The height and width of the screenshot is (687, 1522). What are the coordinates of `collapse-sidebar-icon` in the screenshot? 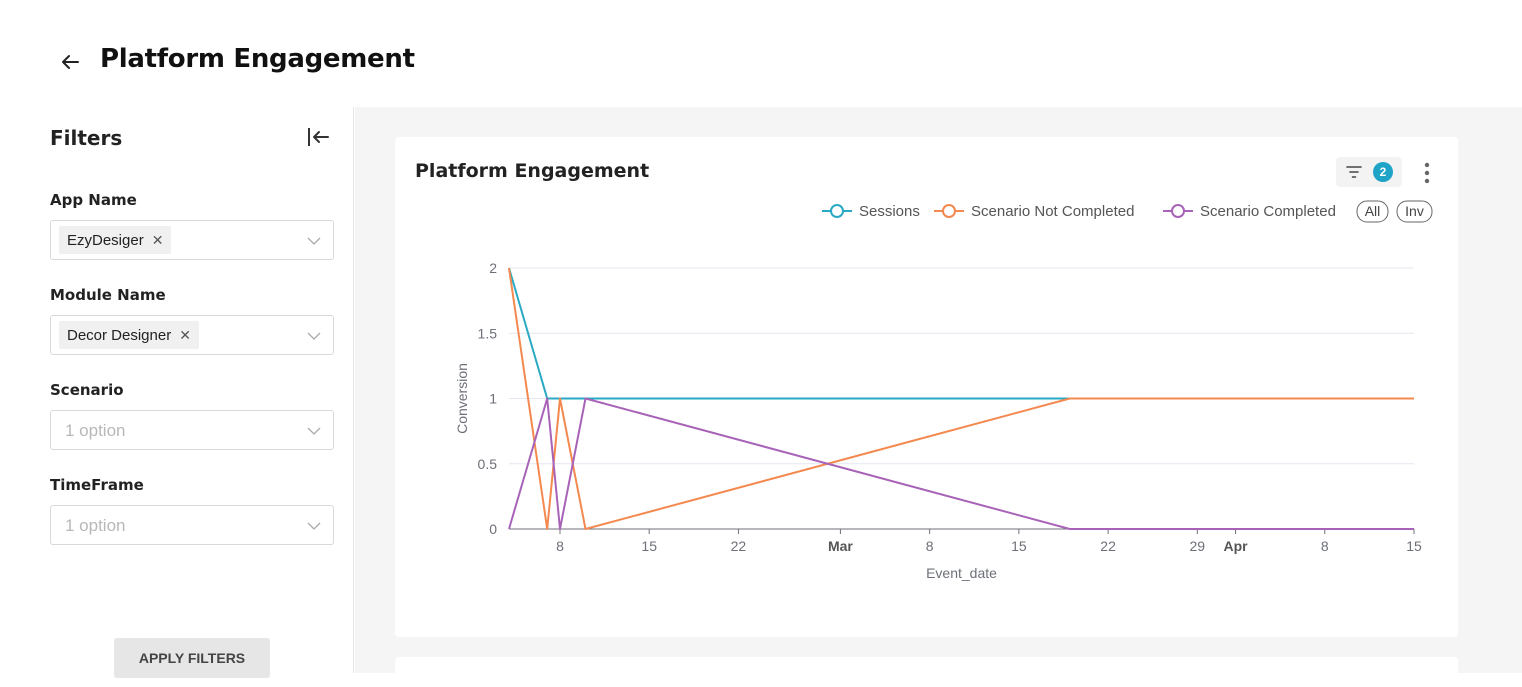 It's located at (318, 137).